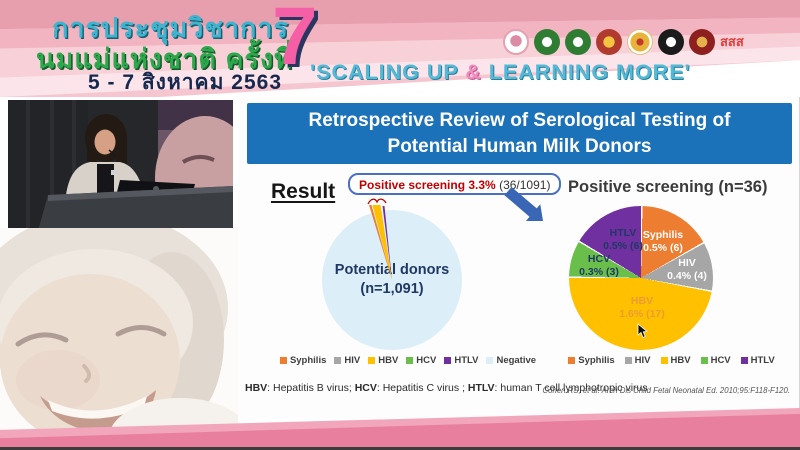 The image size is (800, 450). What do you see at coordinates (623, 42) in the screenshot?
I see `partner-logos: สสส` at bounding box center [623, 42].